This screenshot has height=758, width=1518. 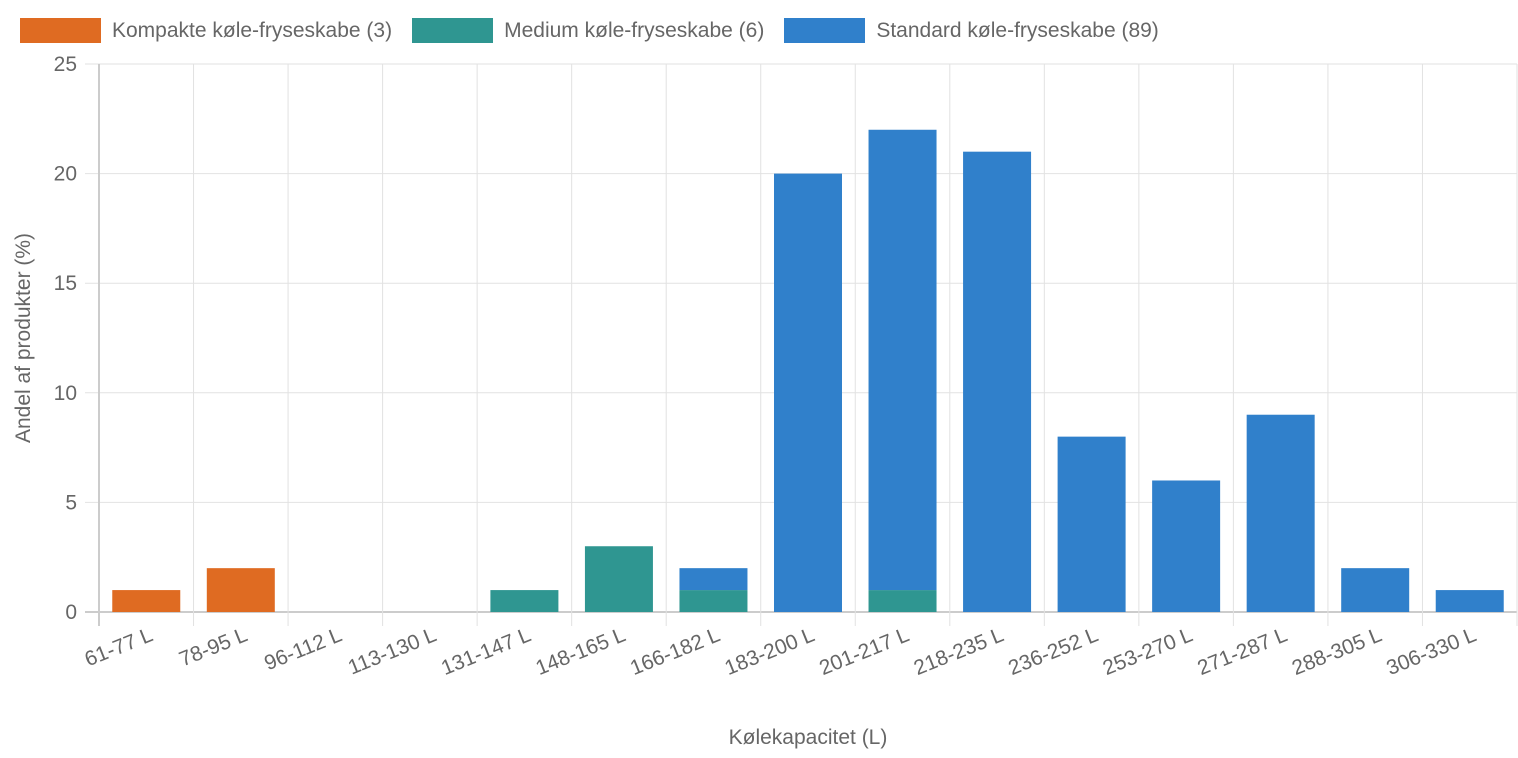 What do you see at coordinates (60, 30) in the screenshot?
I see `legend-swatch-kompakte` at bounding box center [60, 30].